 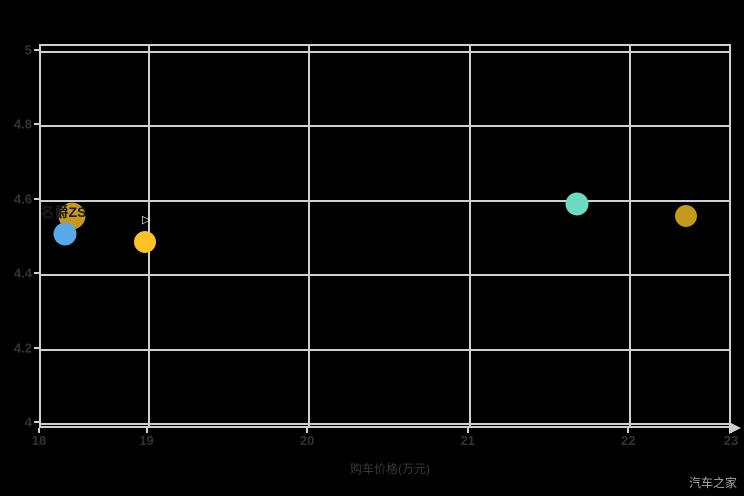 What do you see at coordinates (712, 483) in the screenshot?
I see `watermark: 汽车之家` at bounding box center [712, 483].